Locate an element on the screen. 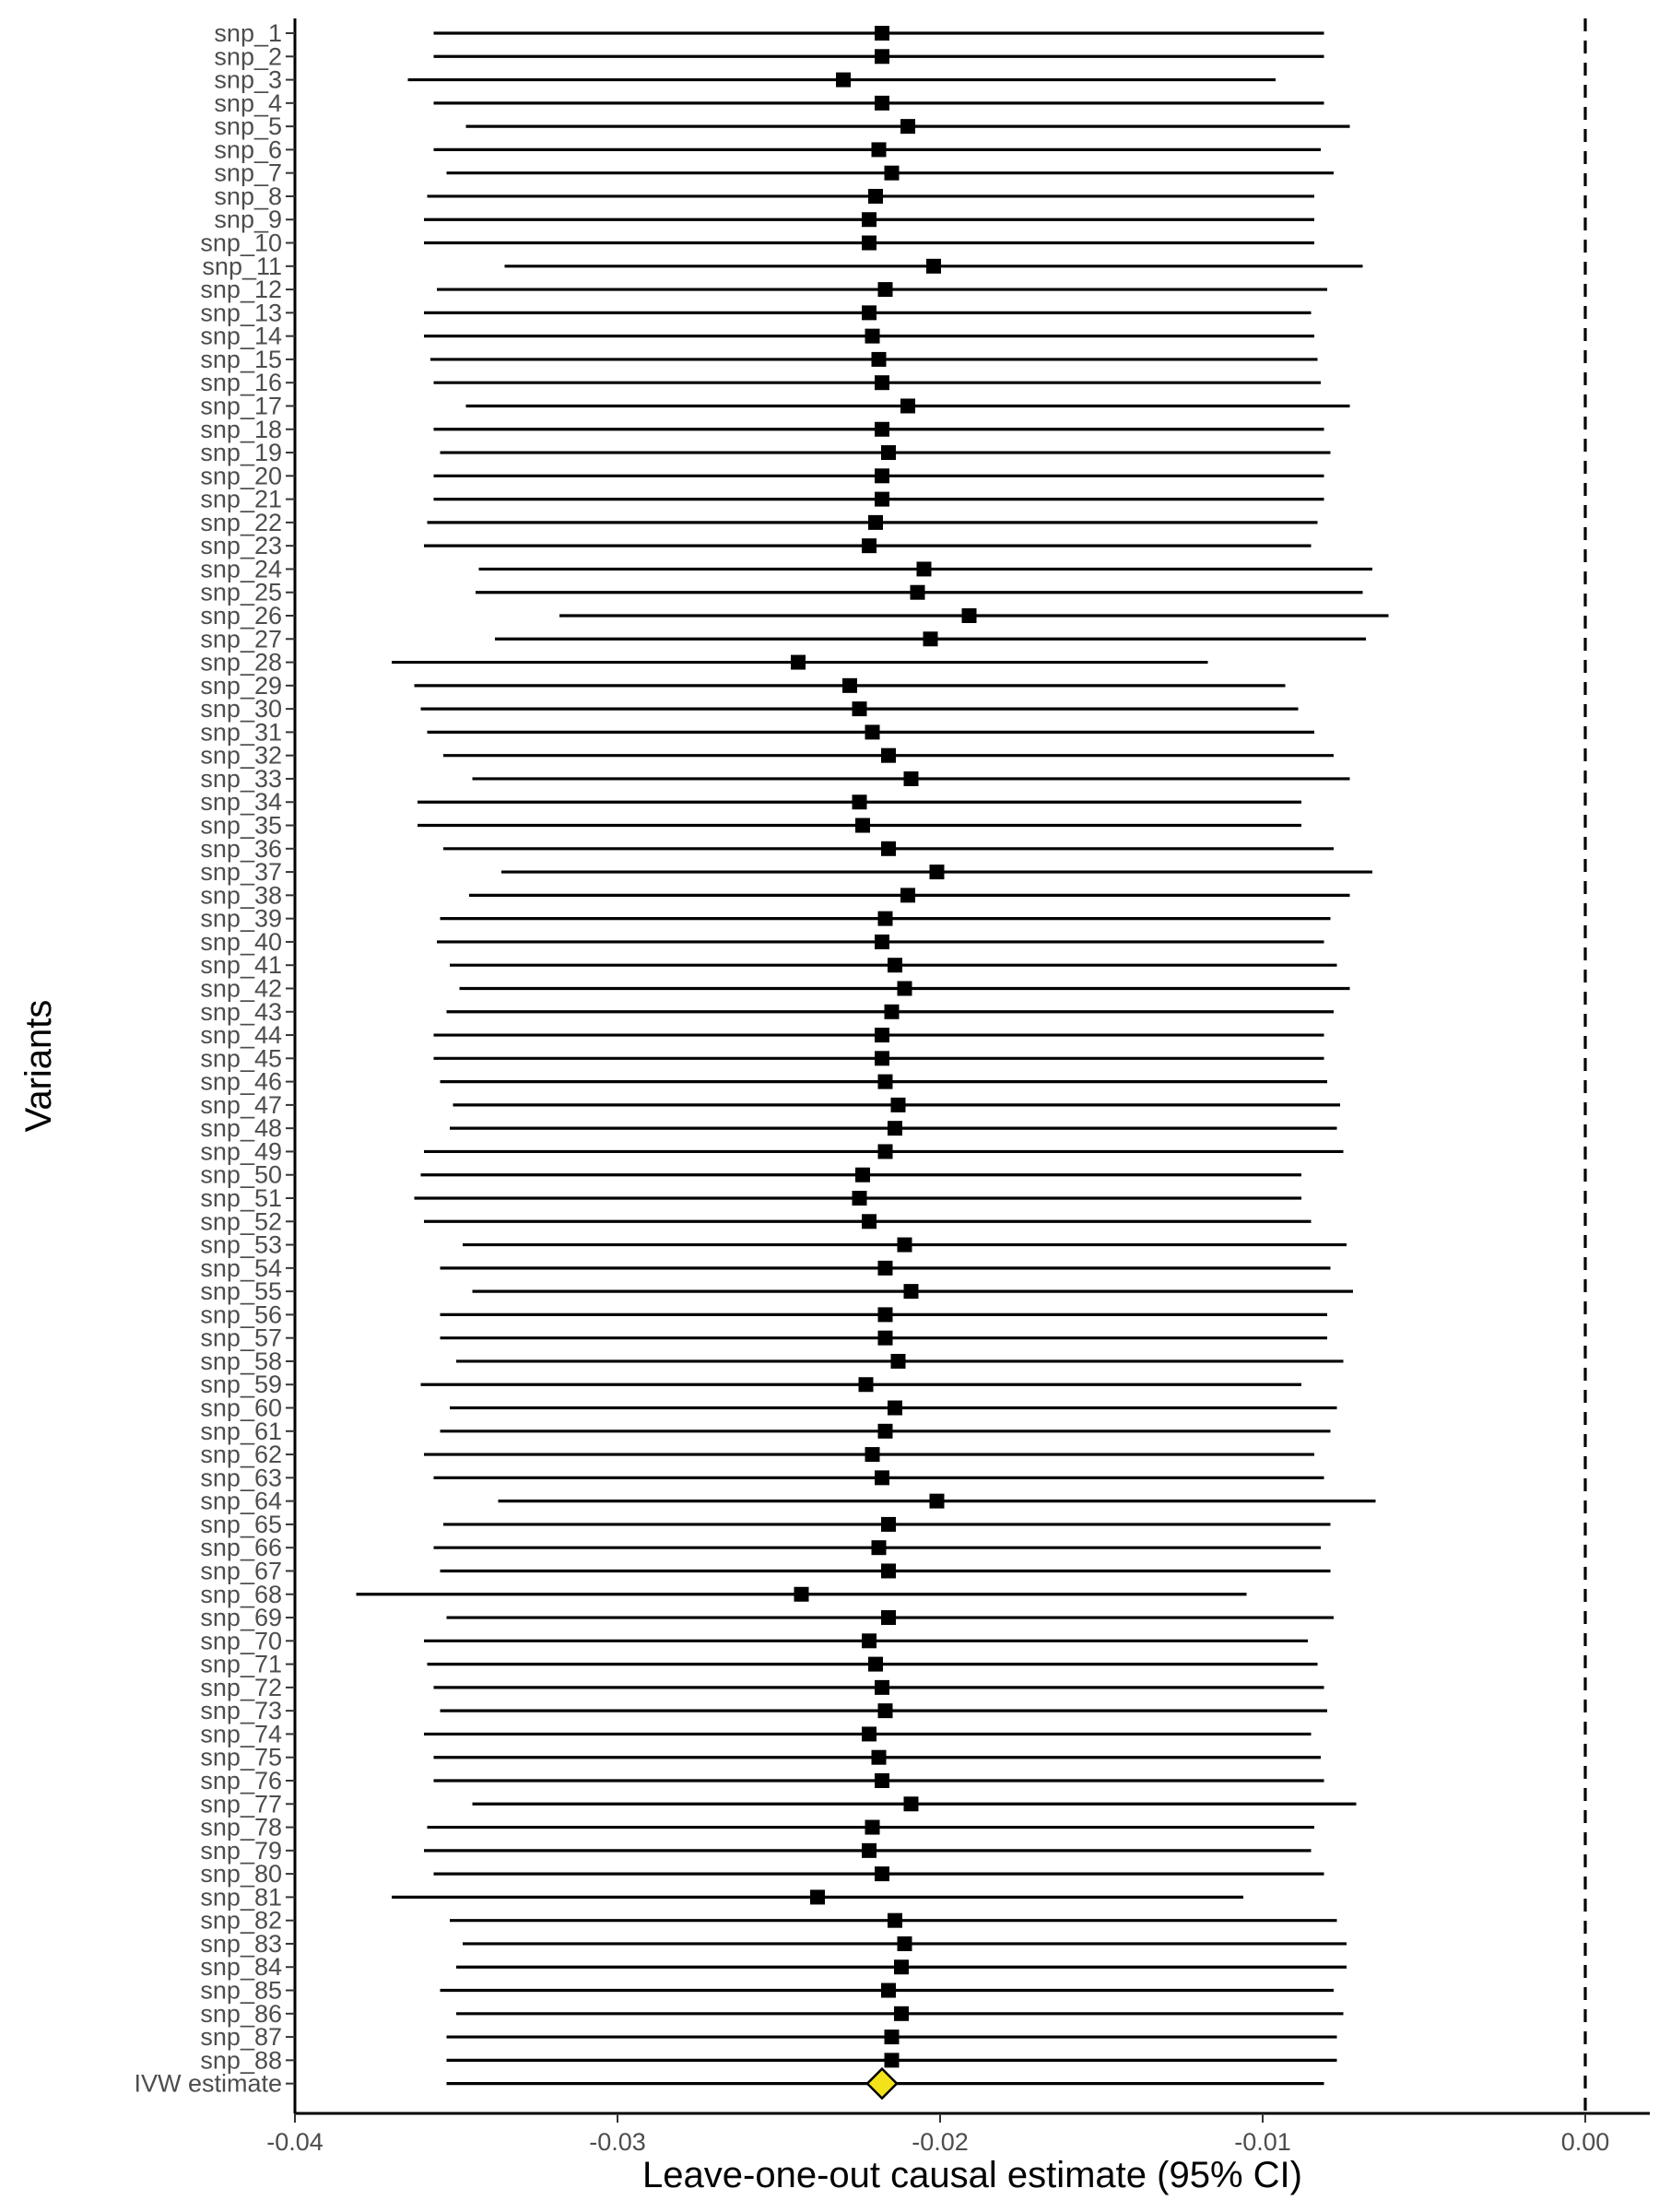  y-tick-label-snp-80: snp_80 is located at coordinates (241, 1874).